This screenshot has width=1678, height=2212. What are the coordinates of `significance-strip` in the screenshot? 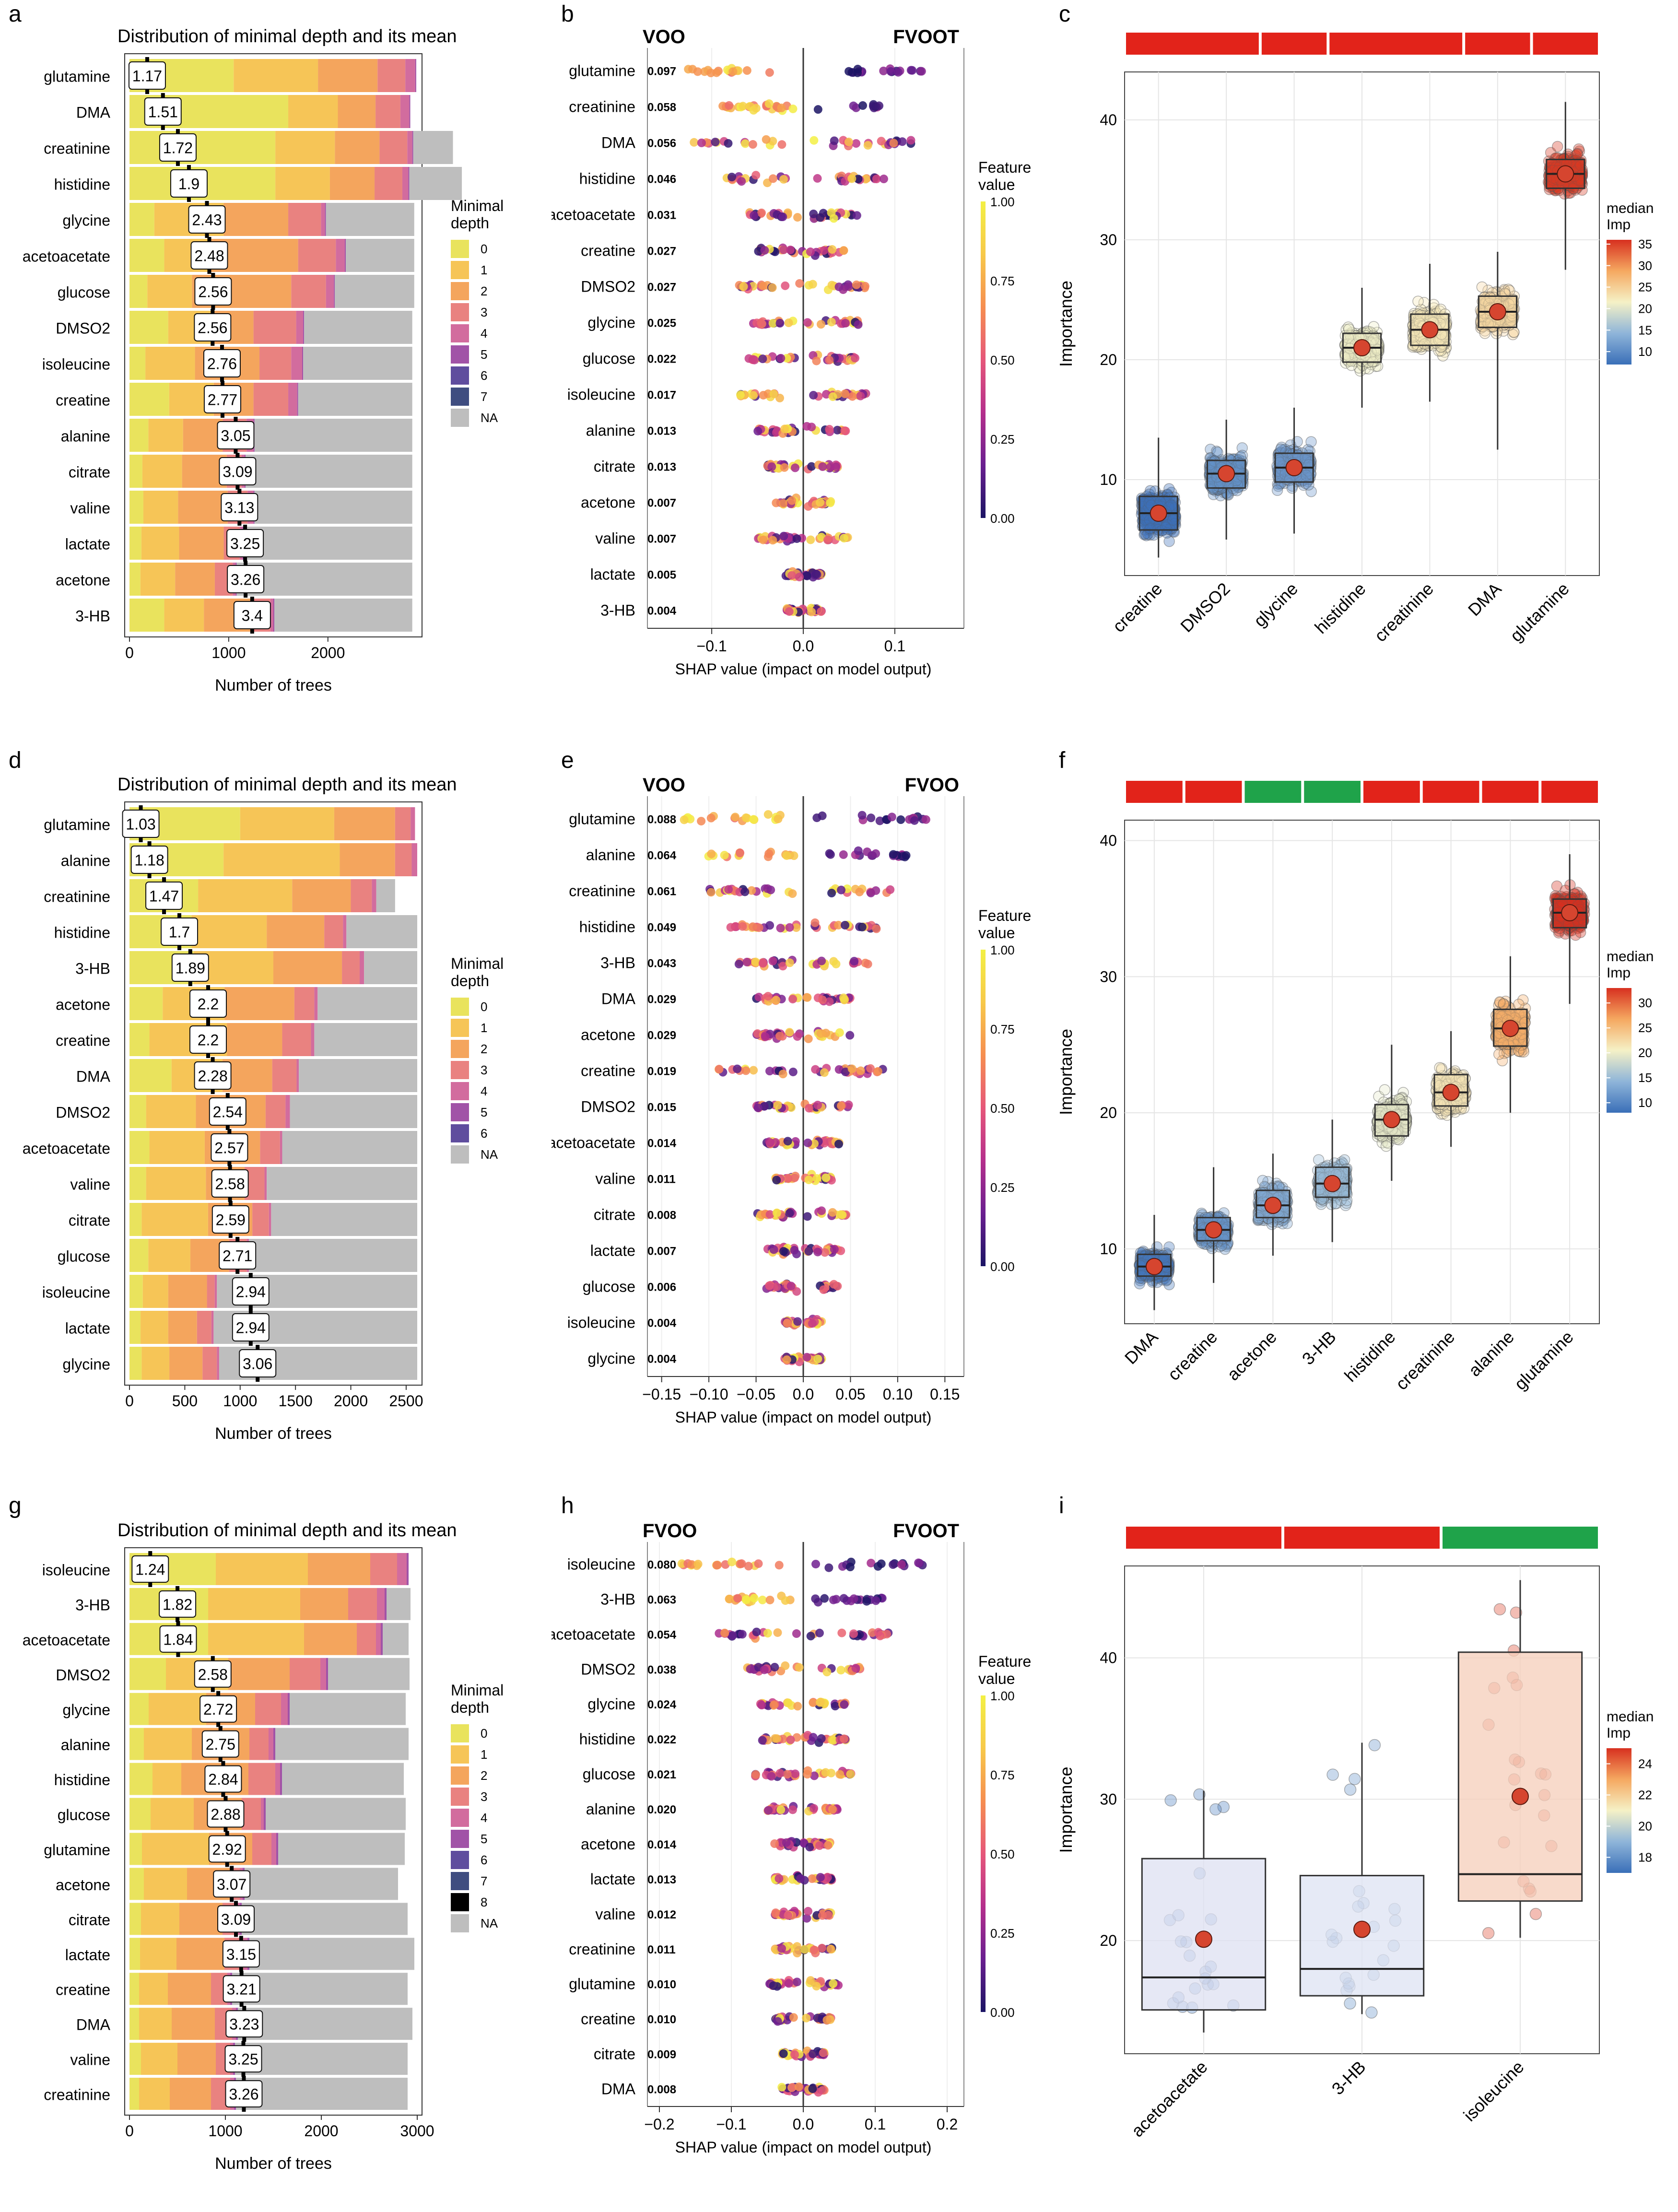 It's located at (1192, 44).